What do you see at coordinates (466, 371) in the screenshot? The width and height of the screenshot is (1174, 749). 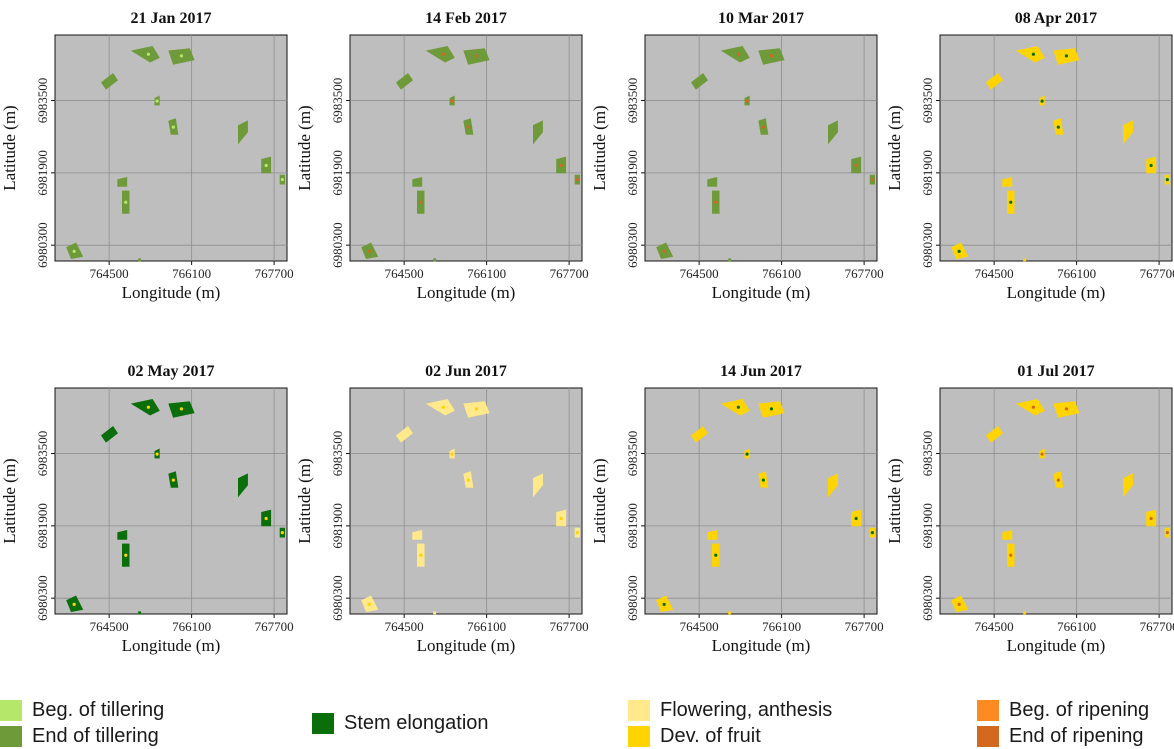 I see `panel-title: 02 Jun 2017` at bounding box center [466, 371].